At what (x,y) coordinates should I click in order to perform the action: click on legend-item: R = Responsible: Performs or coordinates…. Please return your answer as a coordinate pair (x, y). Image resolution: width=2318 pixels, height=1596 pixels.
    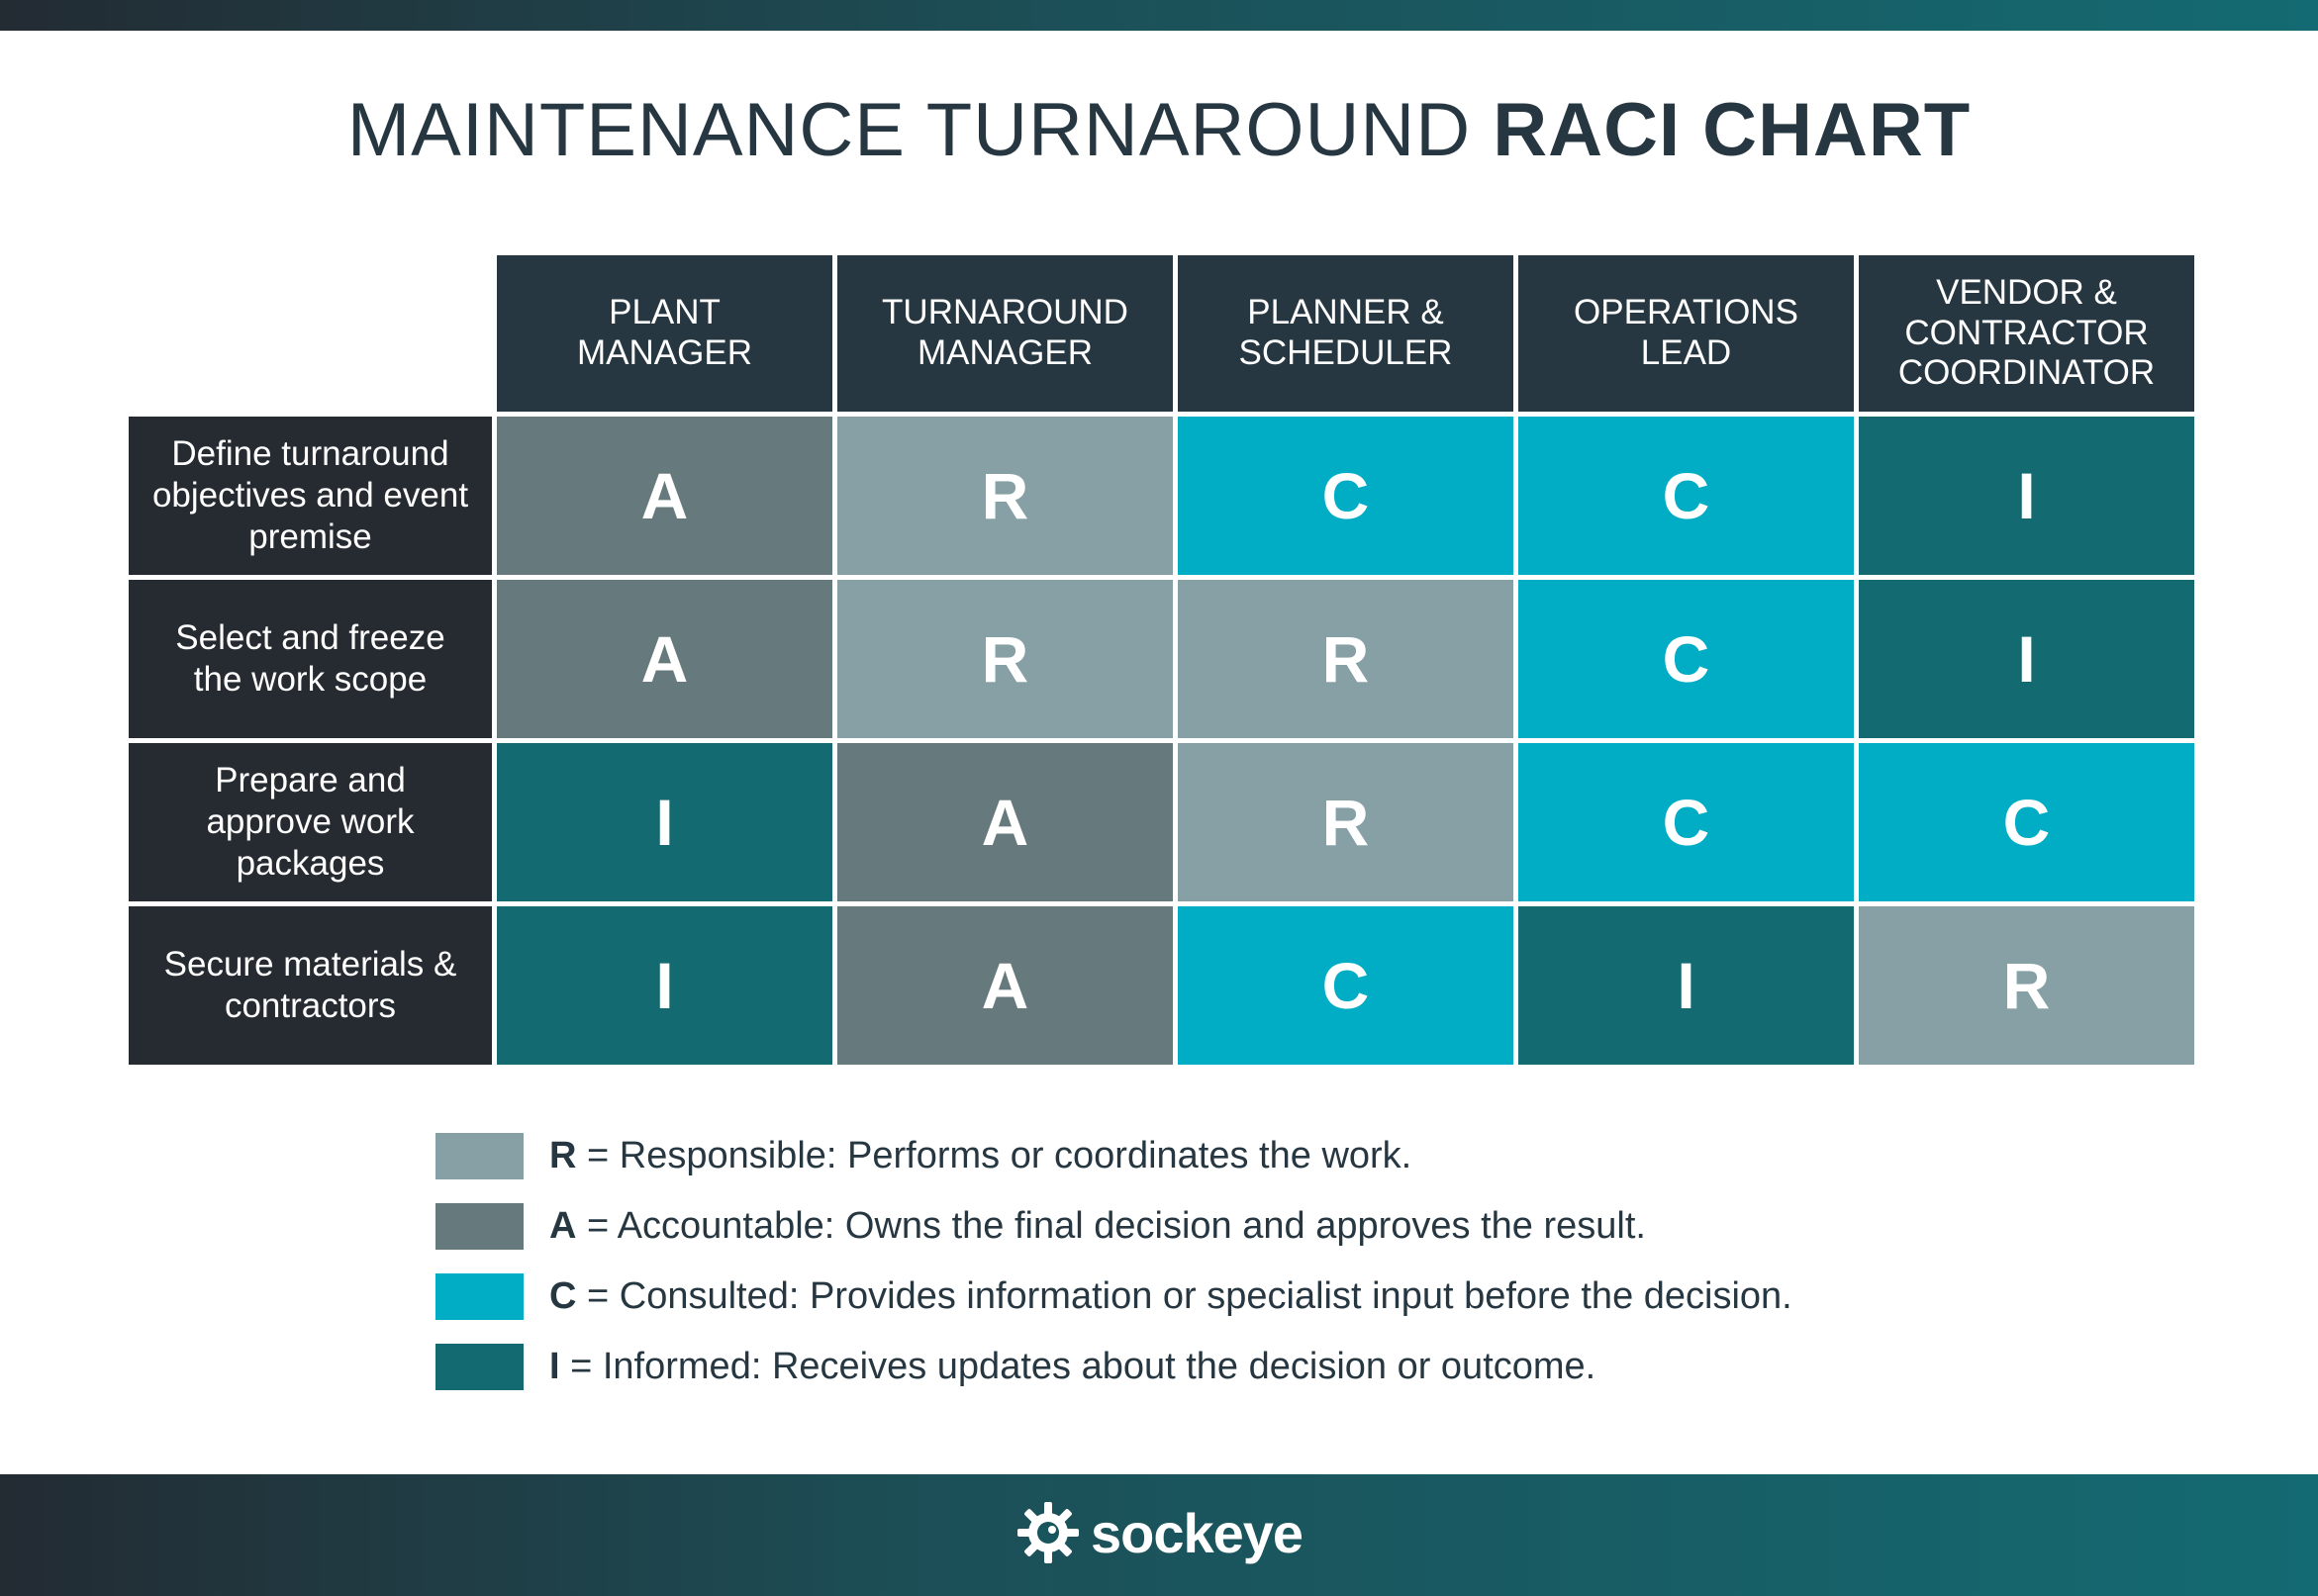
    Looking at the image, I should click on (1114, 1156).